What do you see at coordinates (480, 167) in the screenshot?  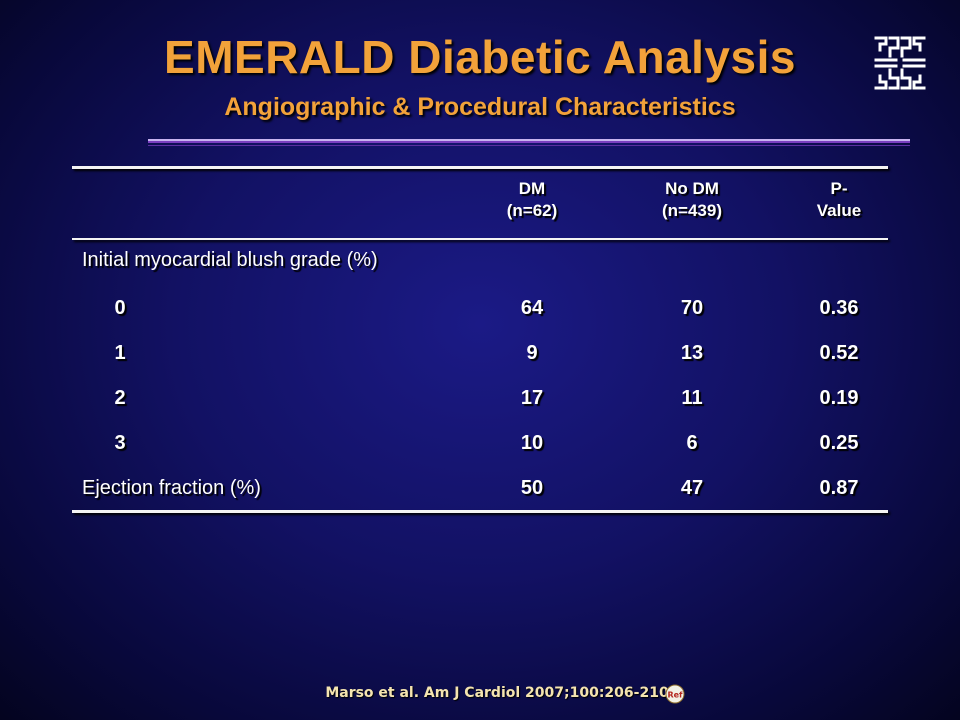 I see `table-top-rule` at bounding box center [480, 167].